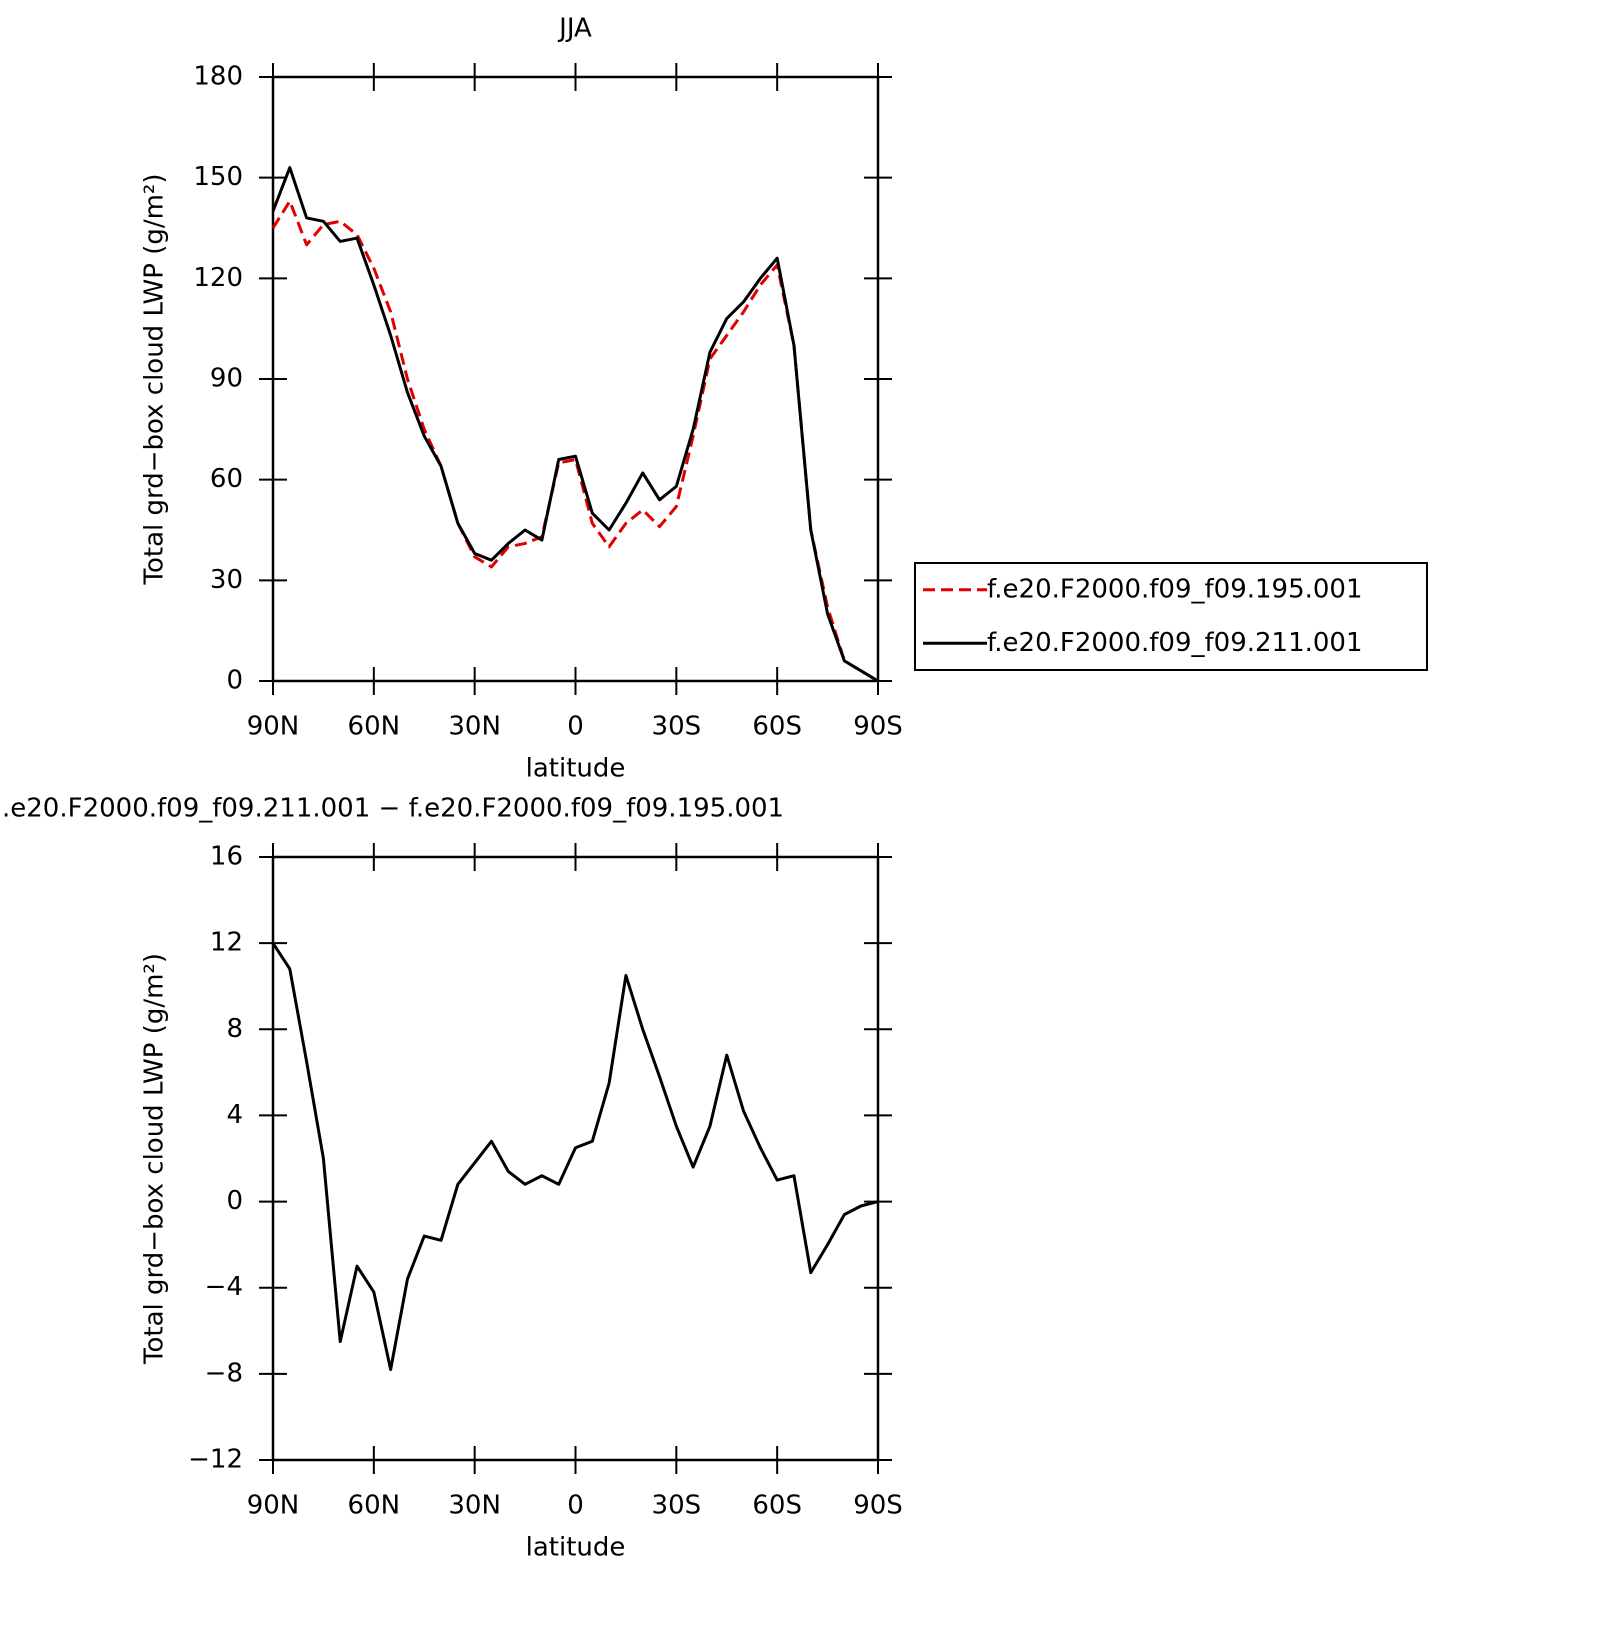 The width and height of the screenshot is (1599, 1641). Describe the element at coordinates (226, 857) in the screenshot. I see `y-tick-label: 16` at that location.